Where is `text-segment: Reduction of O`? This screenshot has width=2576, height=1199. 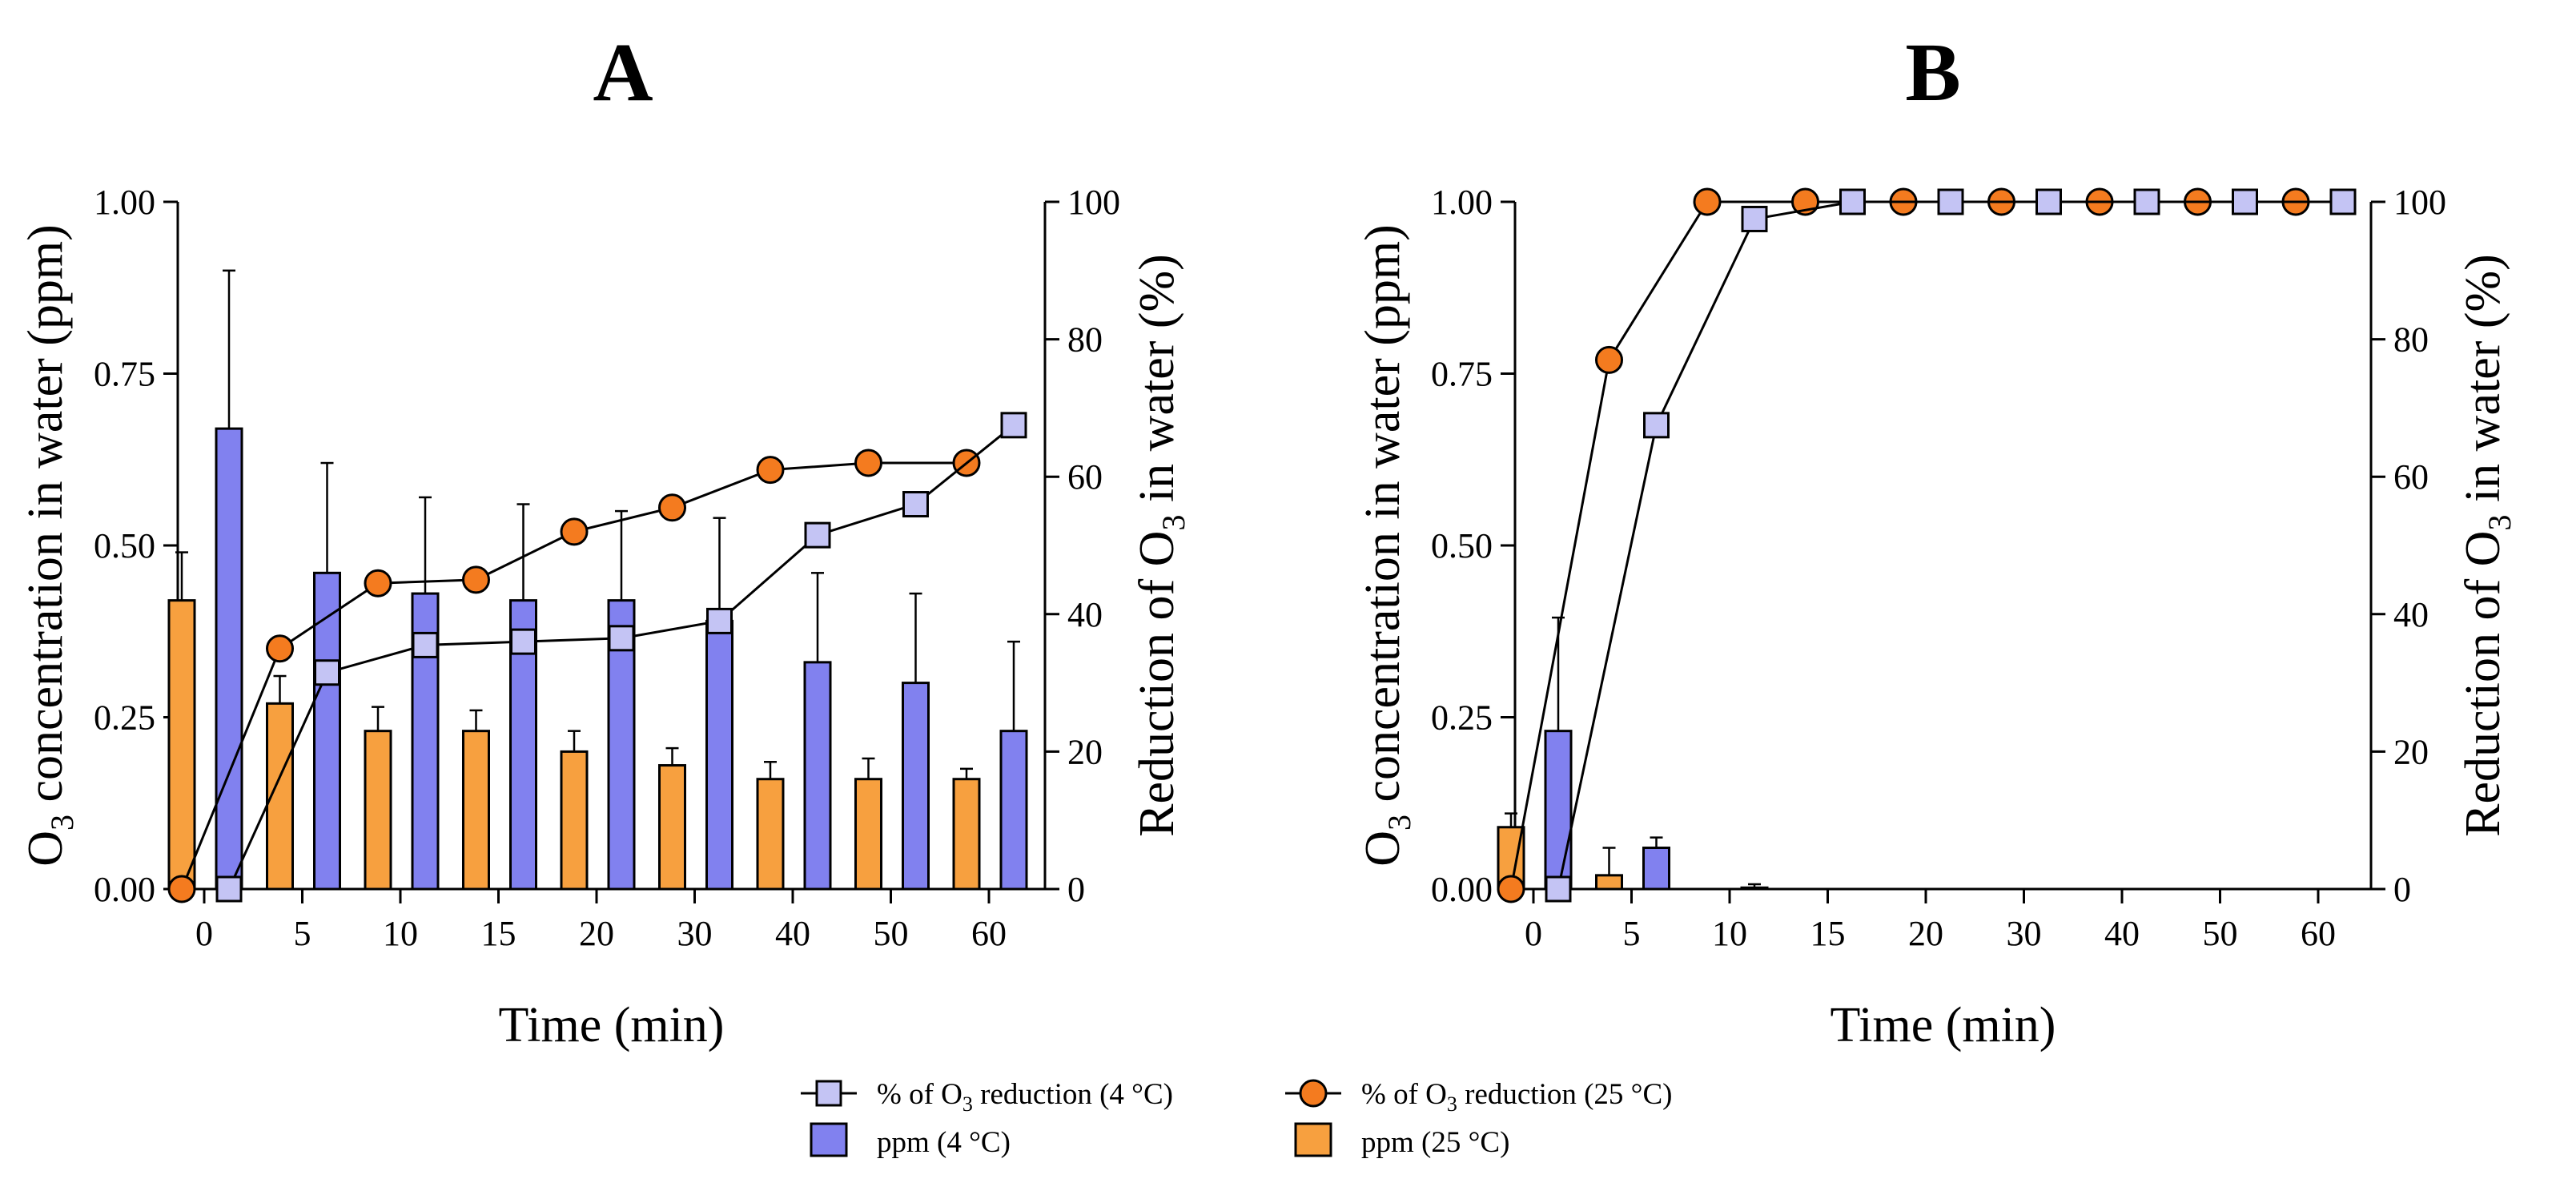 text-segment: Reduction of O is located at coordinates (1157, 684).